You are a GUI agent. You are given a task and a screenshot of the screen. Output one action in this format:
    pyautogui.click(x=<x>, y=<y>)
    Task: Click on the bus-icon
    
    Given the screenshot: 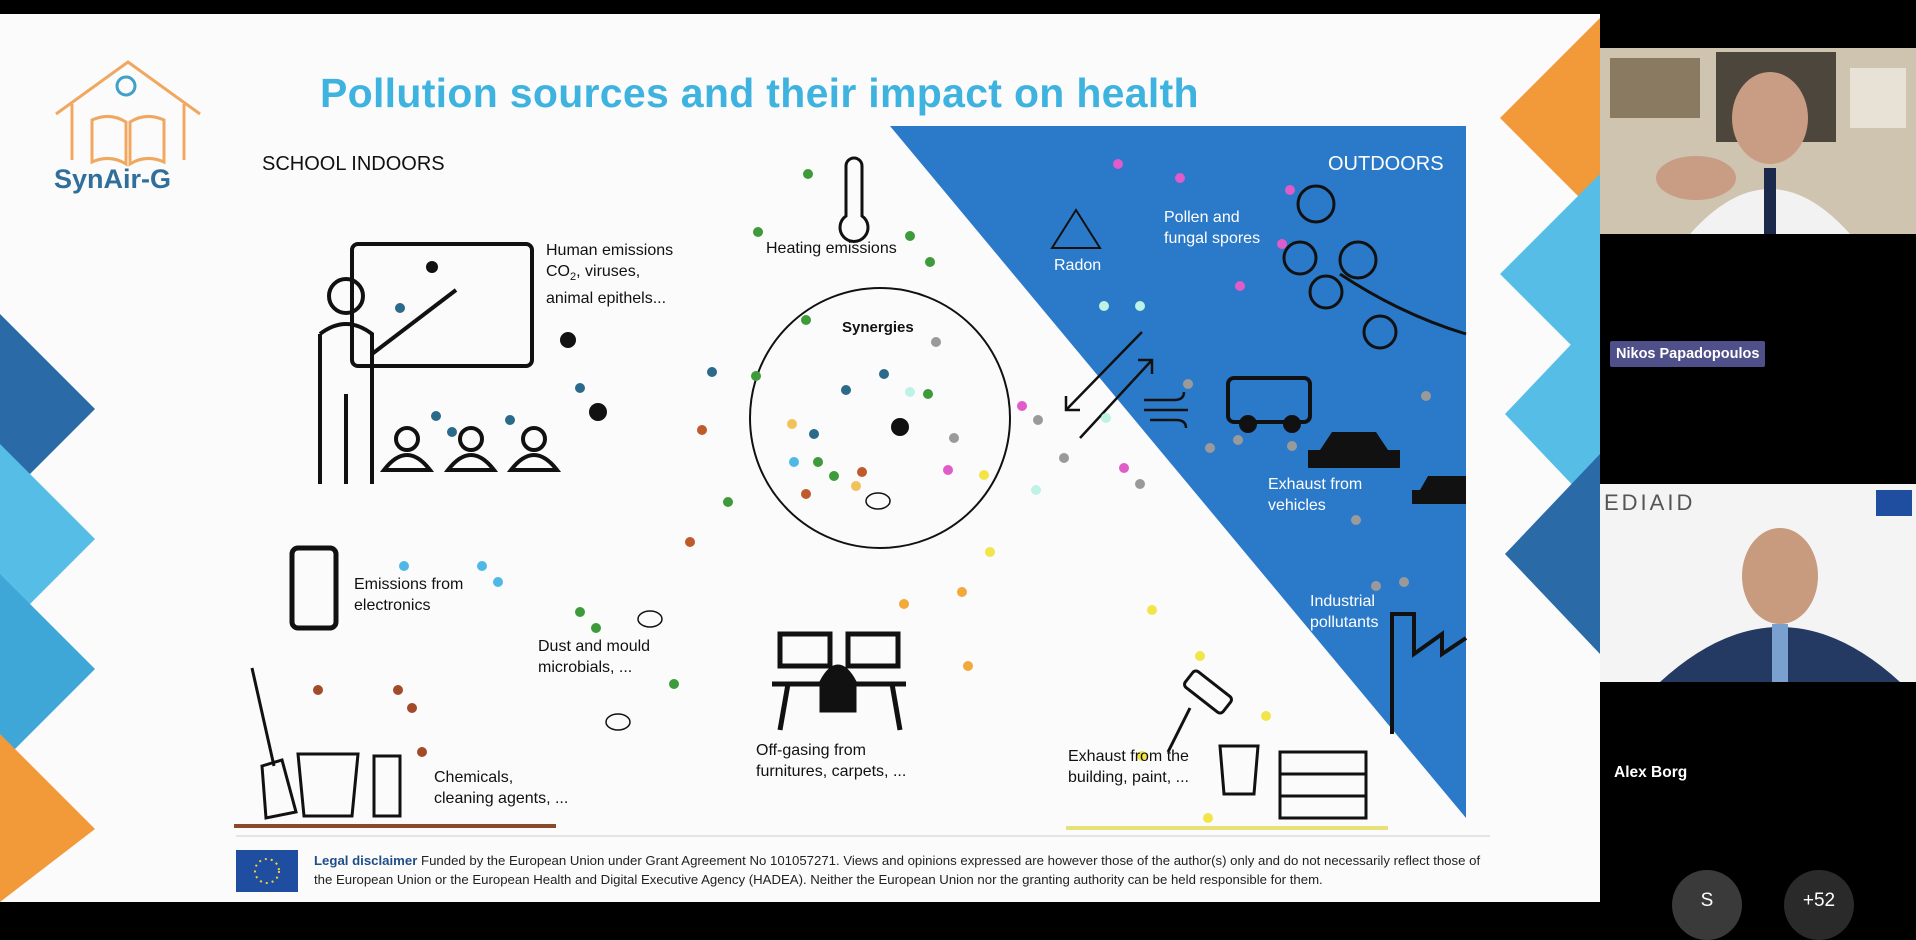 What is the action you would take?
    pyautogui.click(x=1269, y=404)
    